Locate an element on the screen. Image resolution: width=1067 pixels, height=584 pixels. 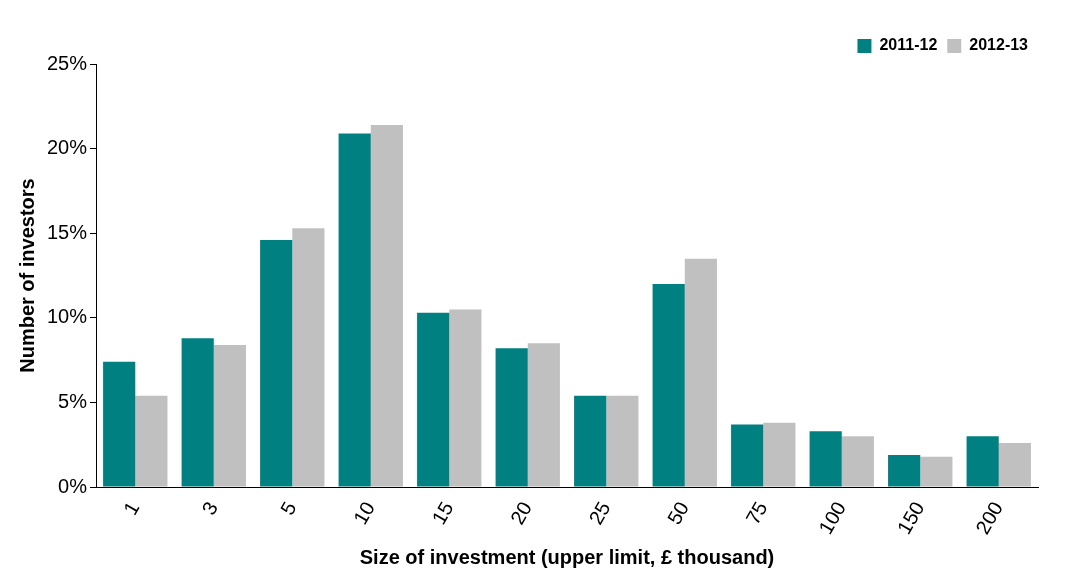
y-tick-label: 0% is located at coordinates (73, 485).